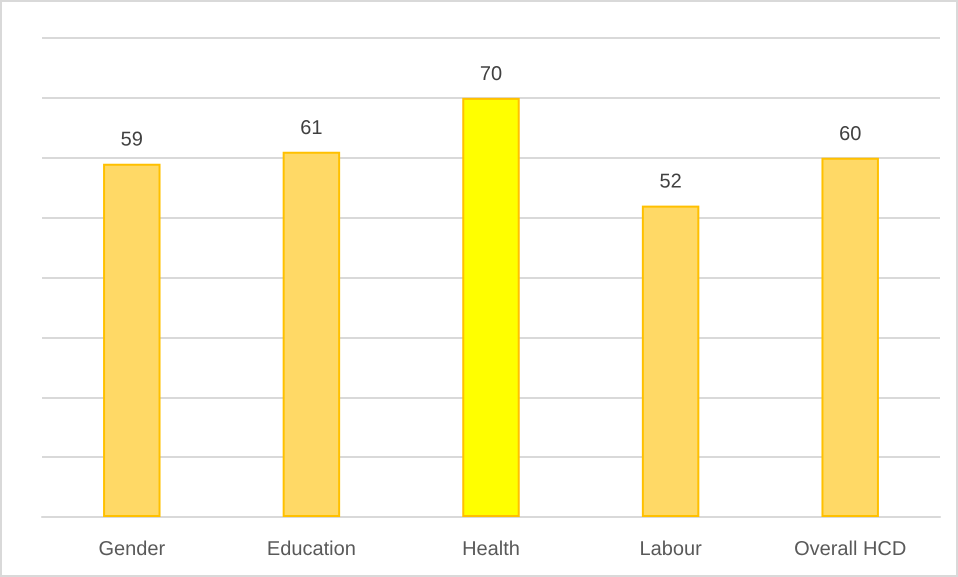 This screenshot has width=958, height=577. I want to click on data-label: 70, so click(491, 73).